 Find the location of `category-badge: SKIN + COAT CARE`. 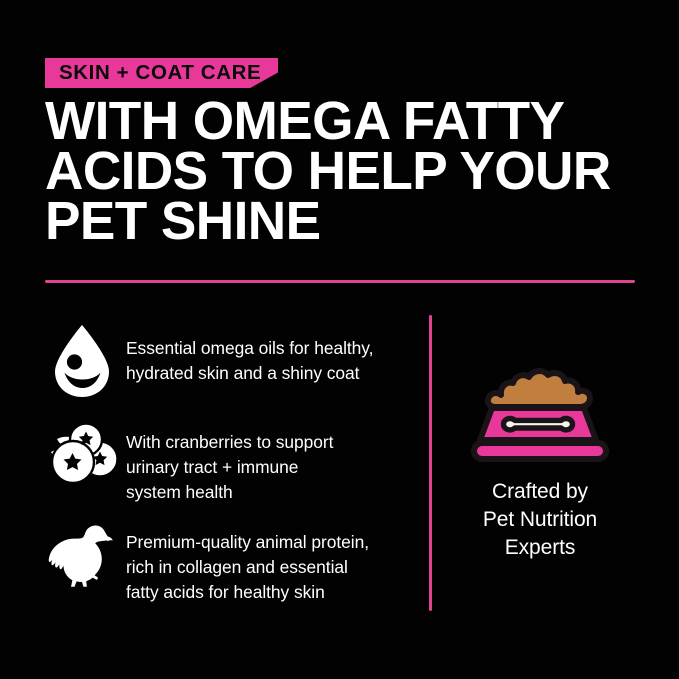

category-badge: SKIN + COAT CARE is located at coordinates (162, 73).